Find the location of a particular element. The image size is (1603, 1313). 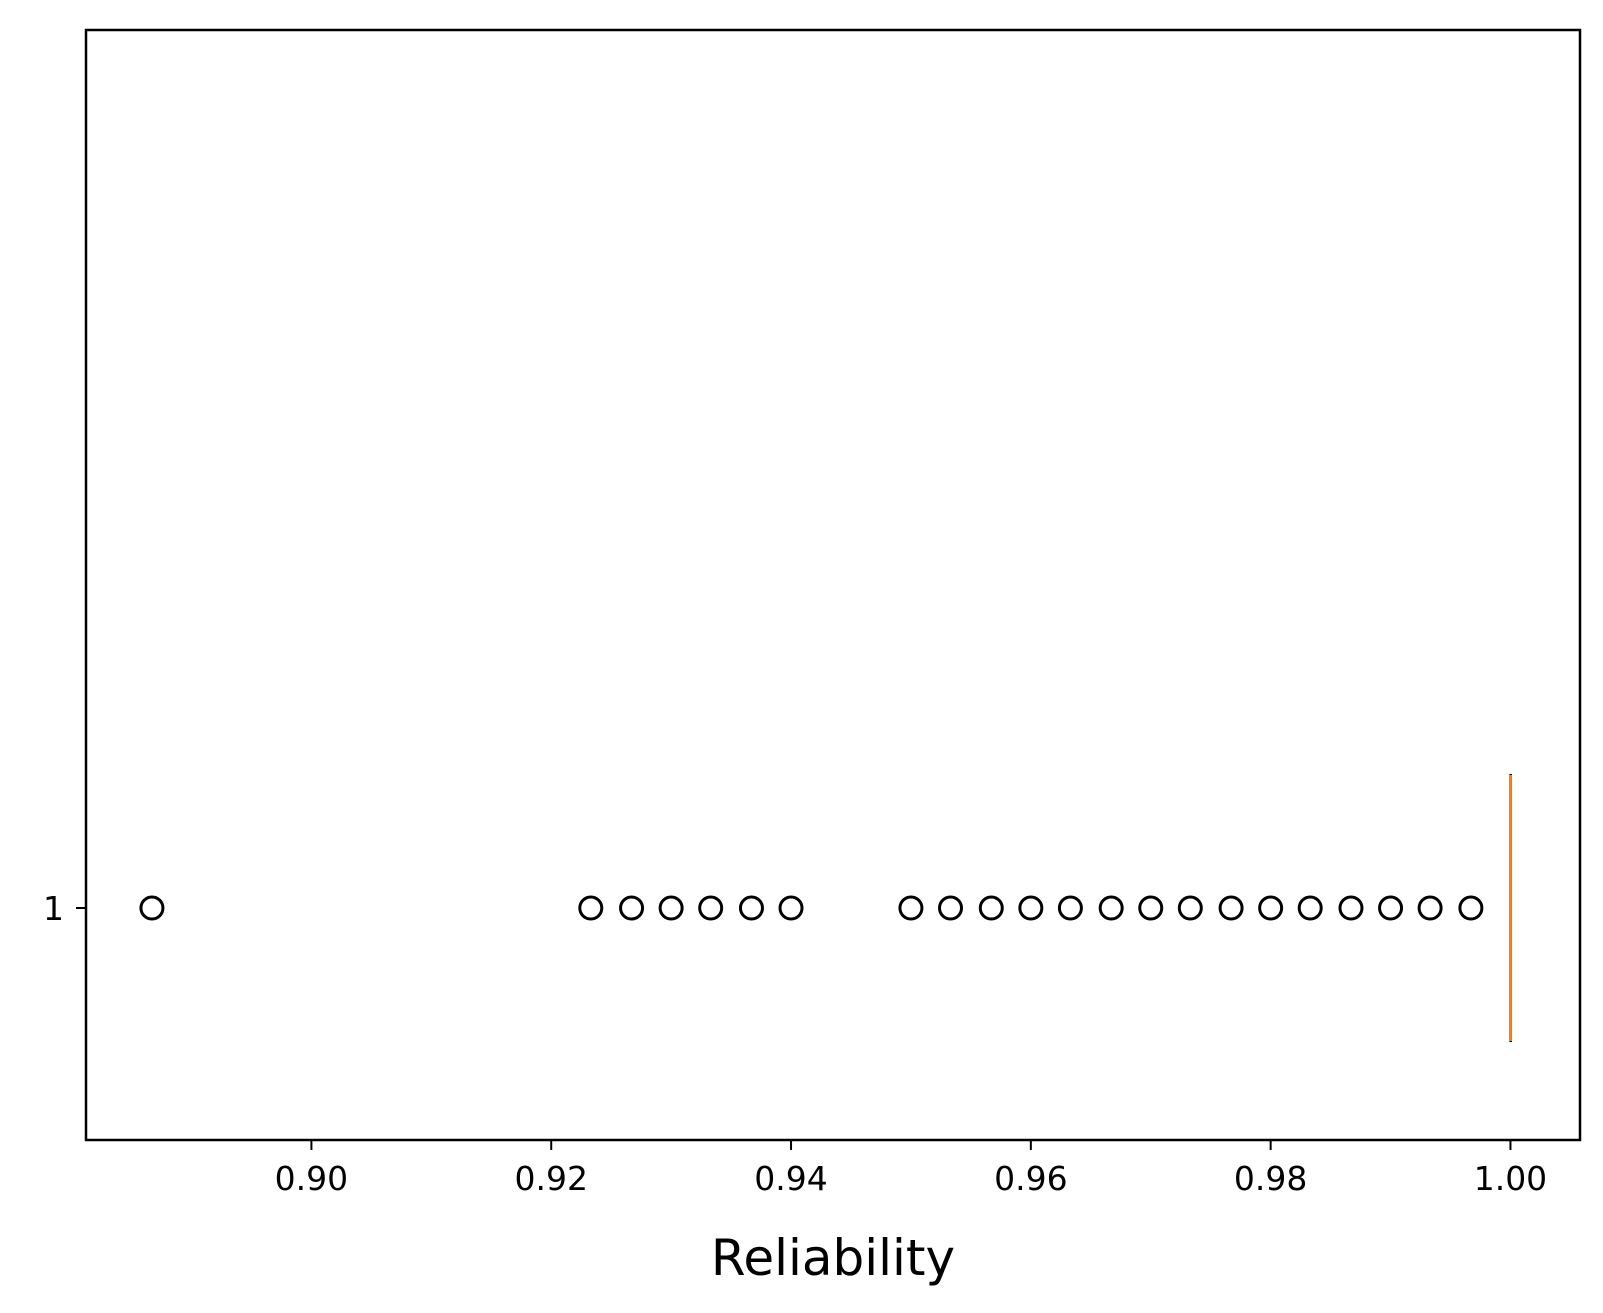

outlier-points is located at coordinates (811, 908).